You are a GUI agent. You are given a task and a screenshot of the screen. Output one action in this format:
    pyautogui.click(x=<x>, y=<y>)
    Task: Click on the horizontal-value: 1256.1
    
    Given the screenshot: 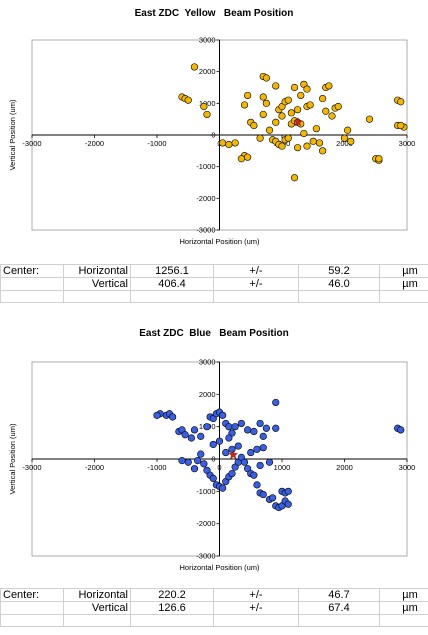 What is the action you would take?
    pyautogui.click(x=172, y=271)
    